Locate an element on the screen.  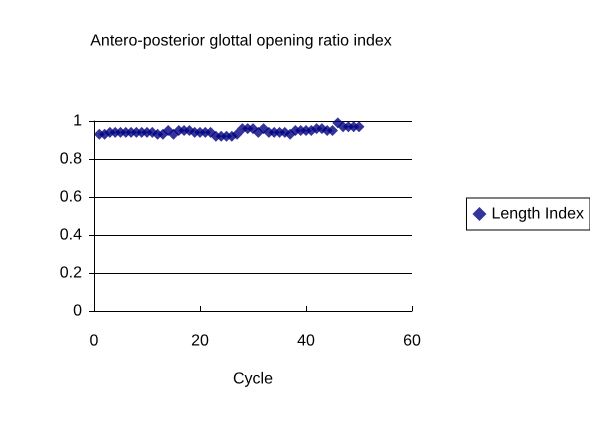
x-tick-label: 20 is located at coordinates (200, 341).